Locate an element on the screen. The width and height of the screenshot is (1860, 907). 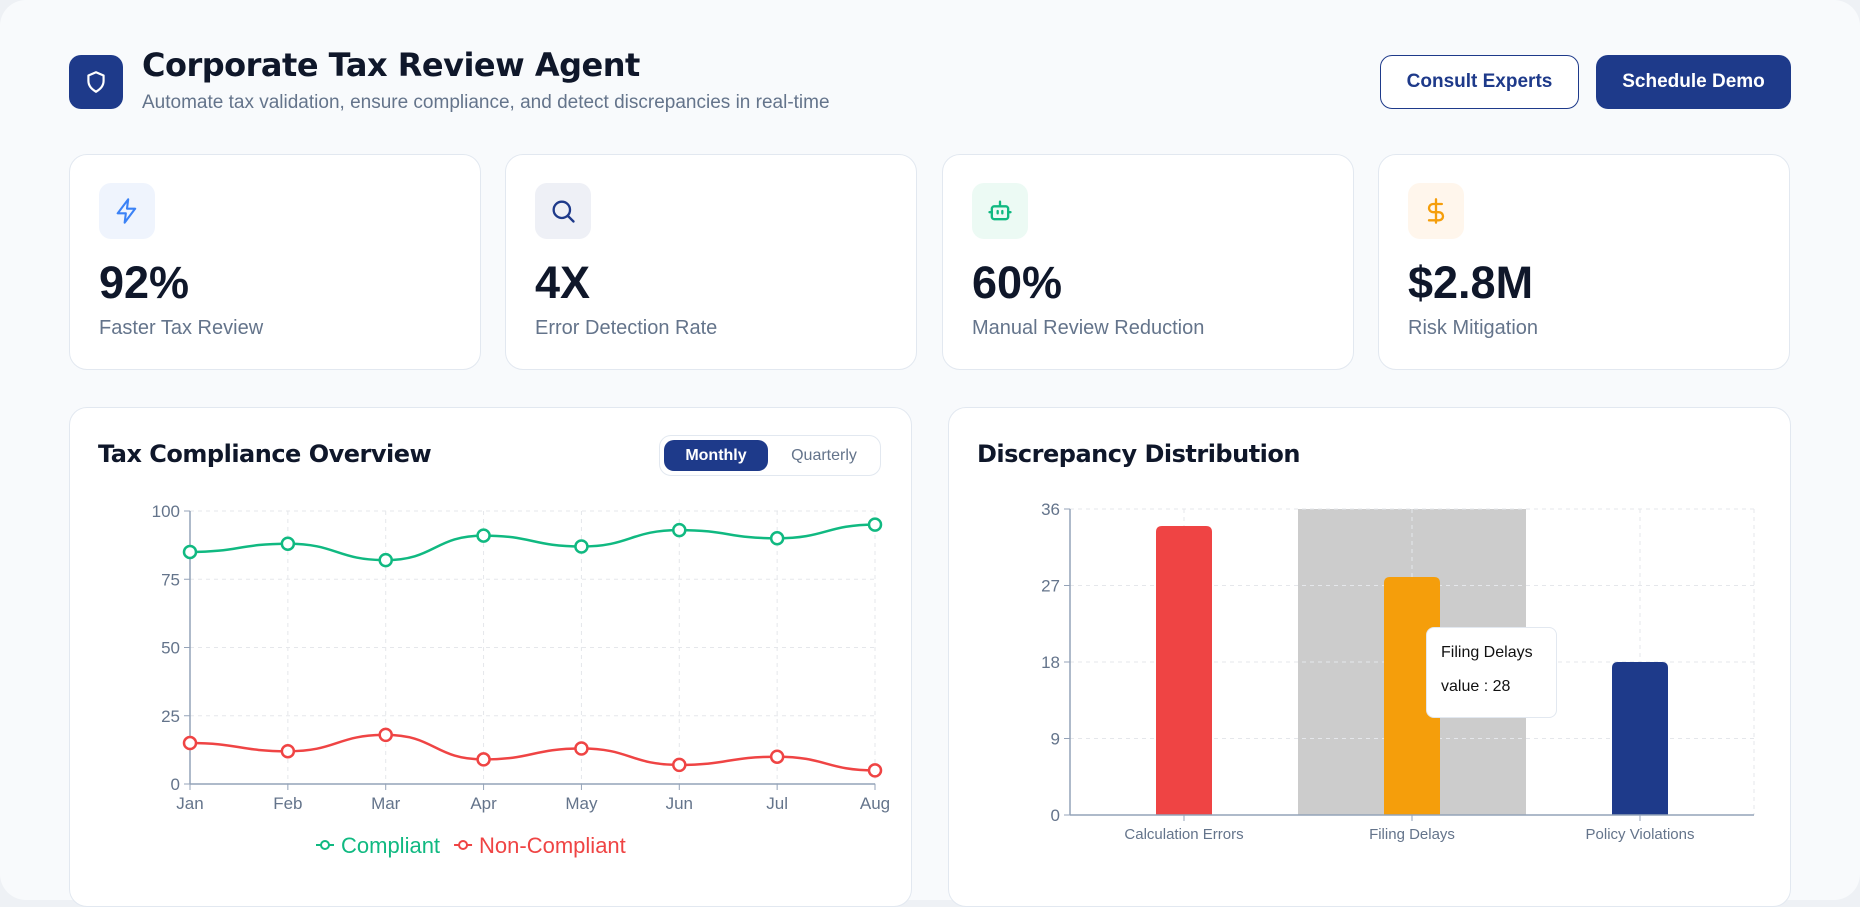
discrepancy-title: Discrepancy Distribution is located at coordinates (1138, 454).